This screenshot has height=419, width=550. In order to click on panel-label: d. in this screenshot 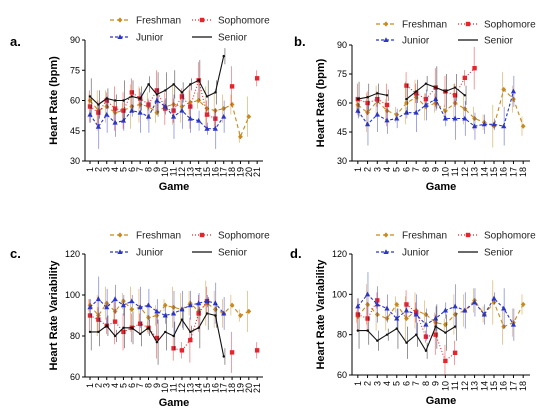, I will do `click(296, 253)`.